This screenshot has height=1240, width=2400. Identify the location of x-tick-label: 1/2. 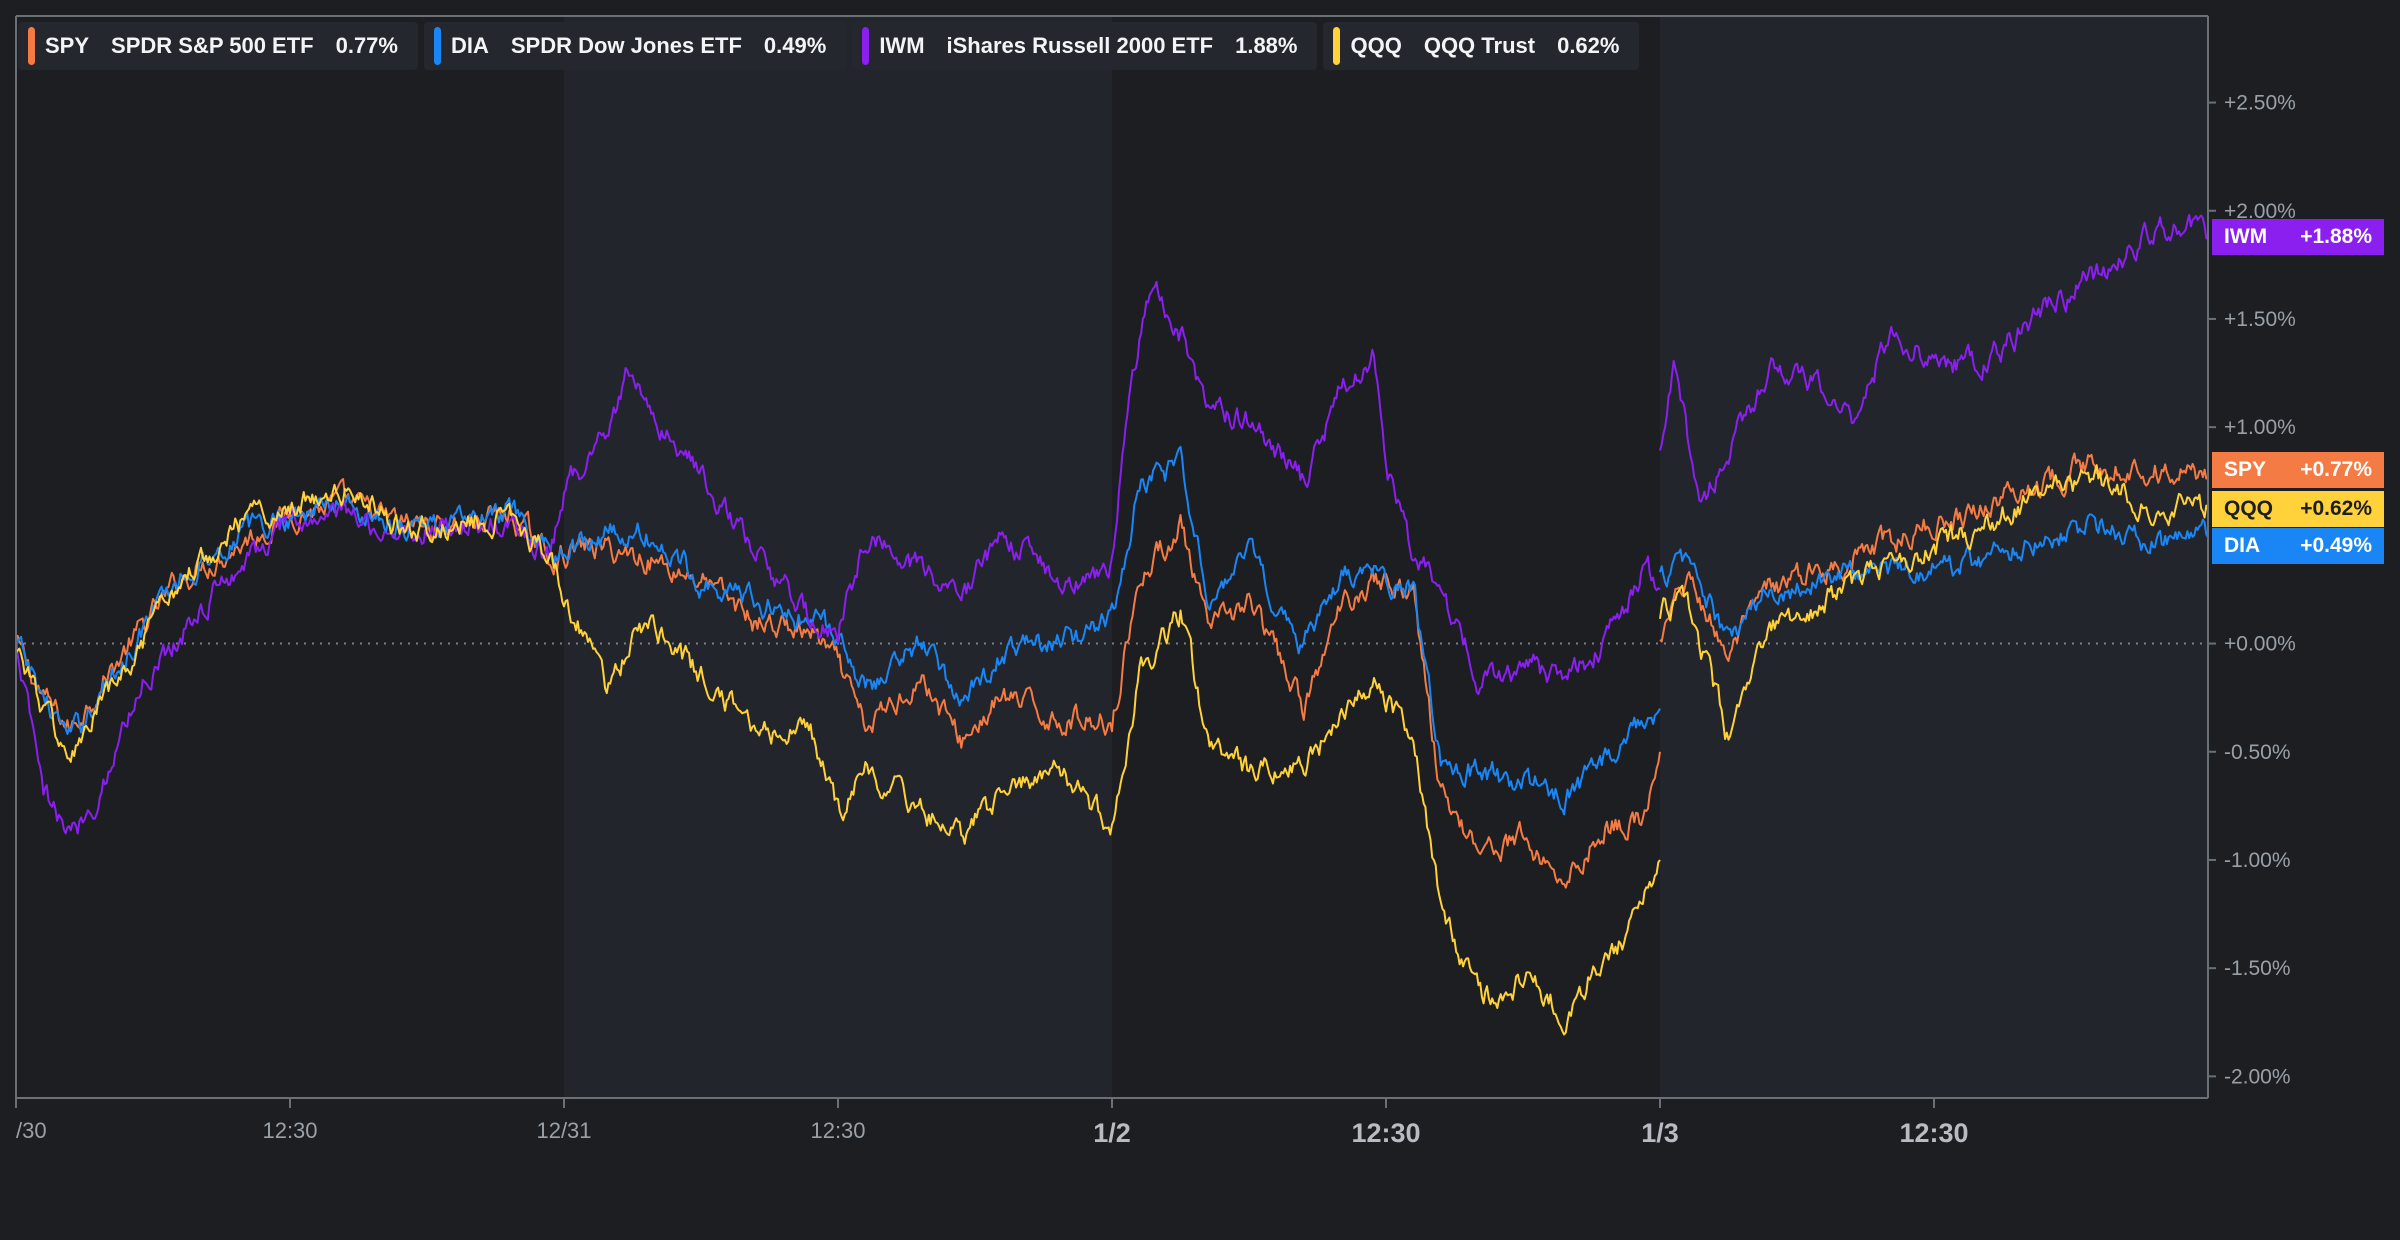
(1112, 1133).